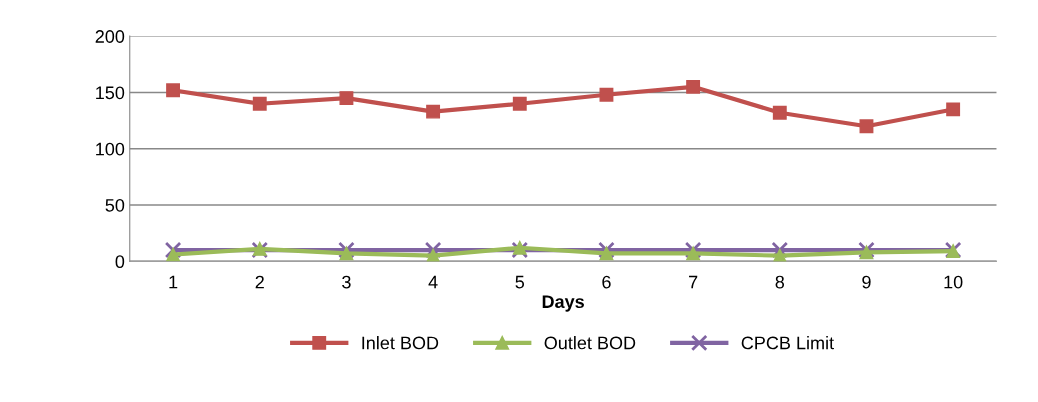 The width and height of the screenshot is (1038, 402). I want to click on x-tick-label: 2, so click(259, 282).